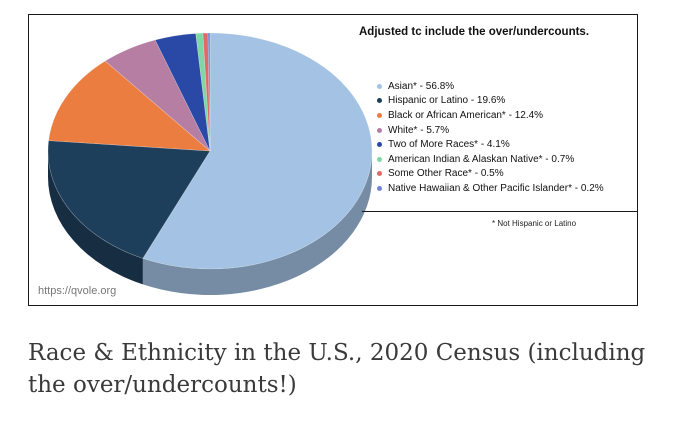 The image size is (683, 421). What do you see at coordinates (481, 159) in the screenshot?
I see `legend-label: American Indian & Alaskan Native* - 0.7%` at bounding box center [481, 159].